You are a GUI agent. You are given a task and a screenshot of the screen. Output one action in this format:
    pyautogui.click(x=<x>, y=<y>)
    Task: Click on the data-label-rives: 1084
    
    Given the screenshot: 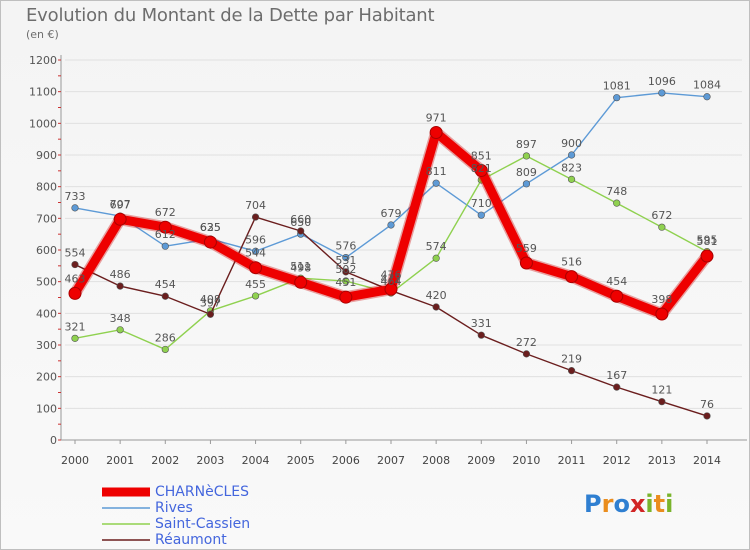 What is the action you would take?
    pyautogui.click(x=707, y=85)
    